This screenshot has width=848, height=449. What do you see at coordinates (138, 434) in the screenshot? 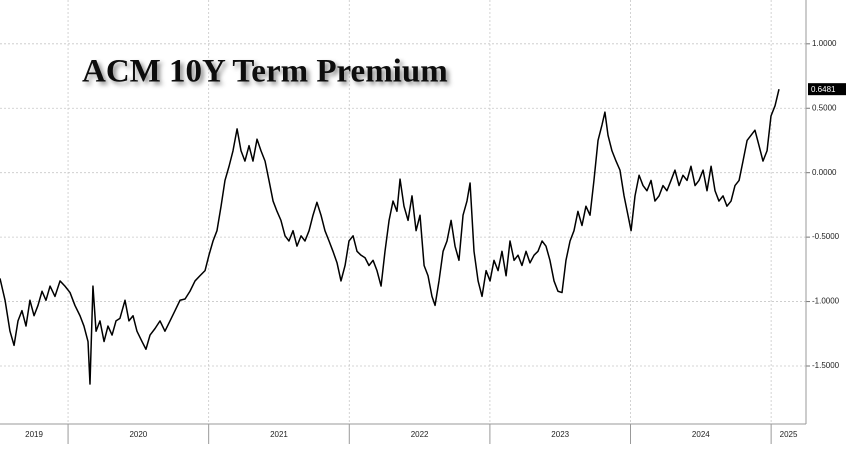
I see `x-tick-label: 2020` at bounding box center [138, 434].